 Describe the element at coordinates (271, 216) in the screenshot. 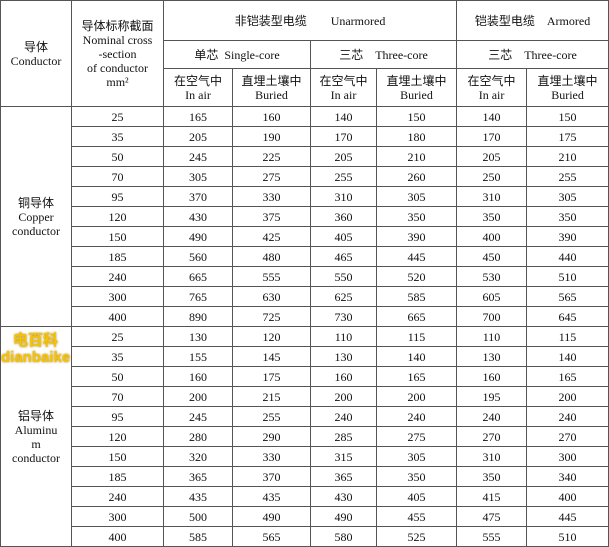

I see `ampacity-cell: 375` at that location.